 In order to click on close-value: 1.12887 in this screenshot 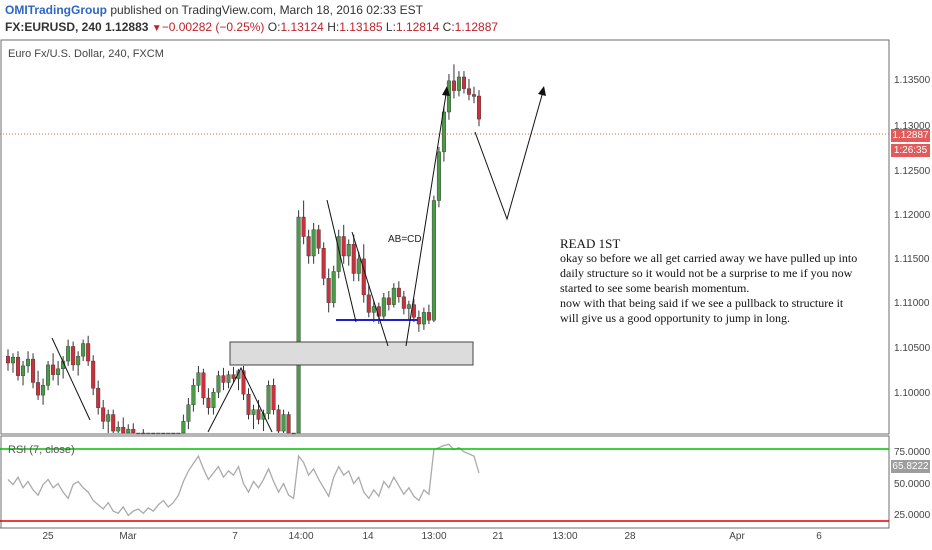, I will do `click(476, 27)`.